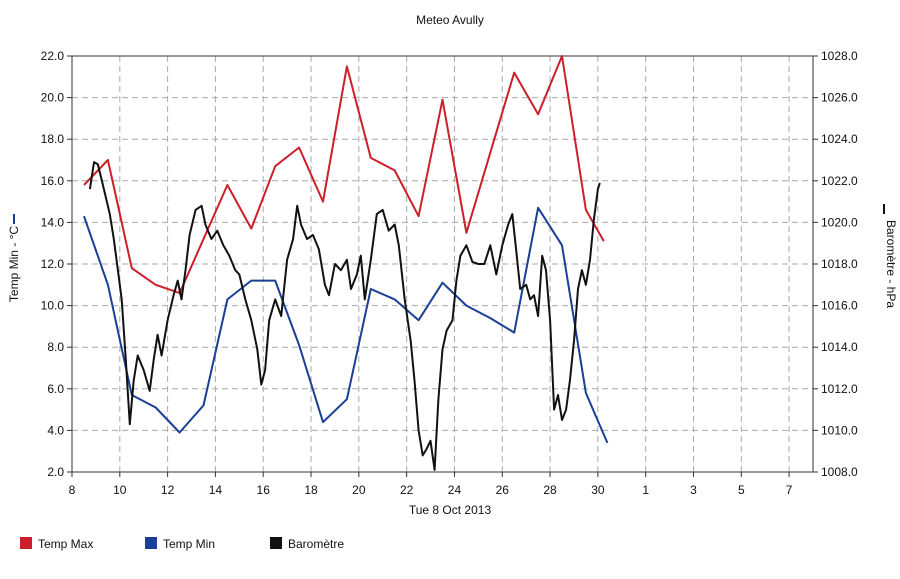 The image size is (900, 579). What do you see at coordinates (839, 264) in the screenshot?
I see `y2-tick-label: 1018.0` at bounding box center [839, 264].